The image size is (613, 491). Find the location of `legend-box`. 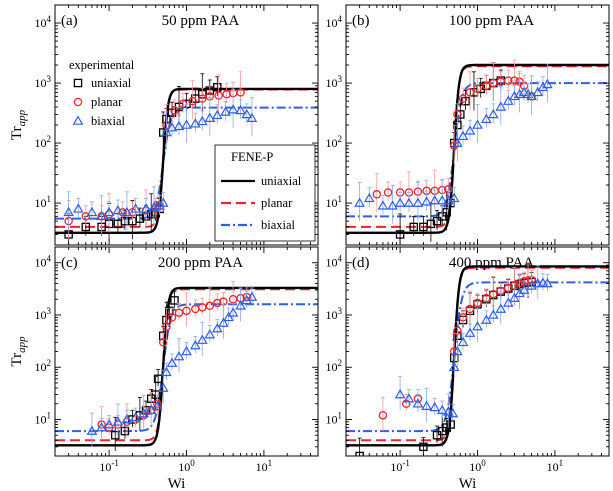

legend-box is located at coordinates (265, 193).